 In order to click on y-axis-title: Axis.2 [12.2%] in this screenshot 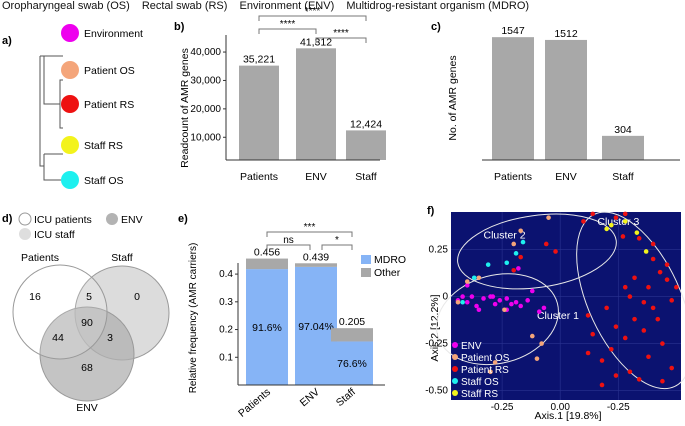, I will do `click(435, 327)`.